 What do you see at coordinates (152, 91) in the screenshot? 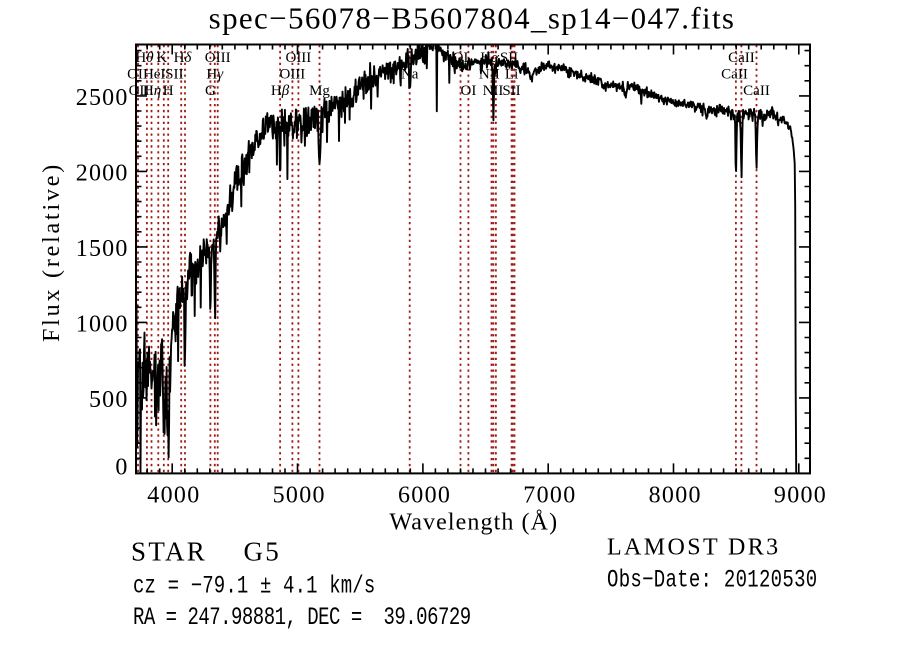
I see `svg-text: Hη` at bounding box center [152, 91].